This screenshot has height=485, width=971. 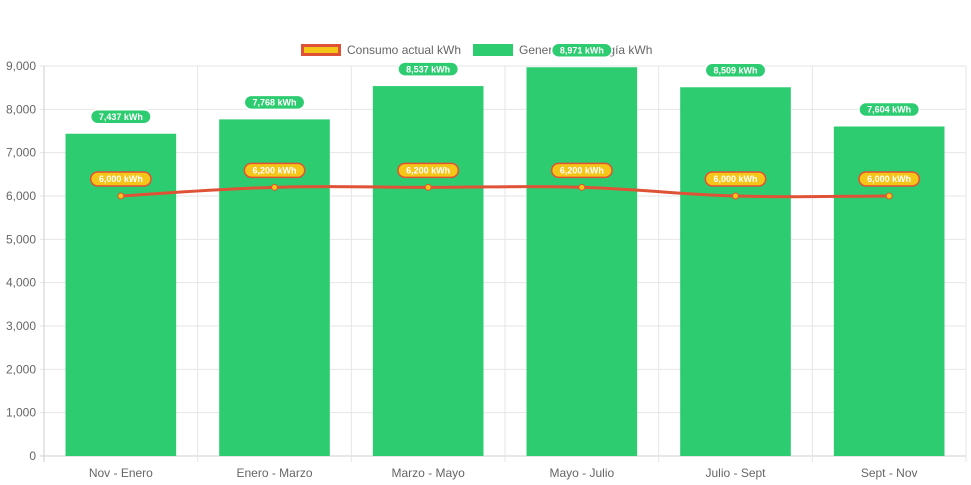 What do you see at coordinates (21, 66) in the screenshot?
I see `y-tick-label: 9,000` at bounding box center [21, 66].